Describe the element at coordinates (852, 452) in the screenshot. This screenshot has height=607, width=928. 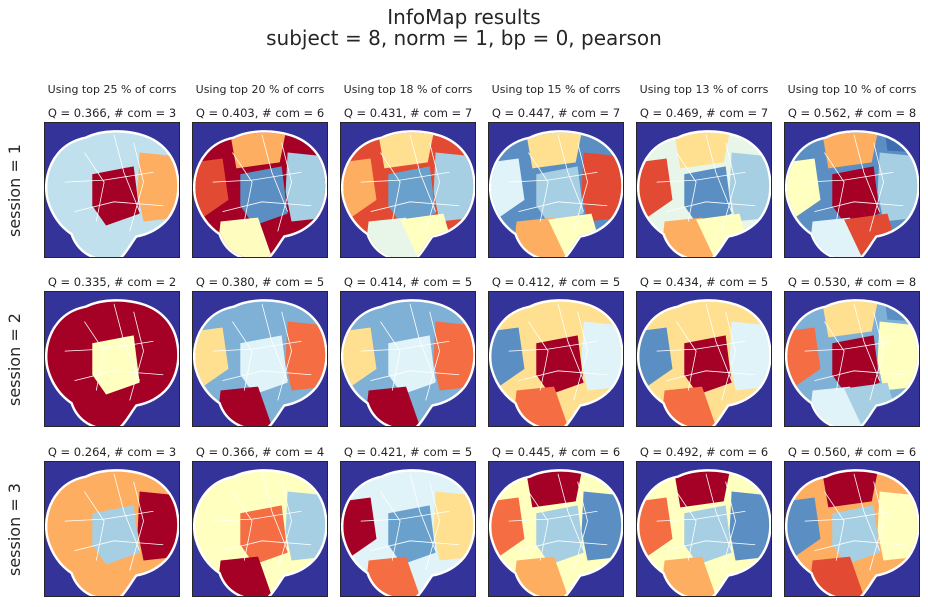
I see `panel-q-label: Q = 0.560, # com = 6` at that location.